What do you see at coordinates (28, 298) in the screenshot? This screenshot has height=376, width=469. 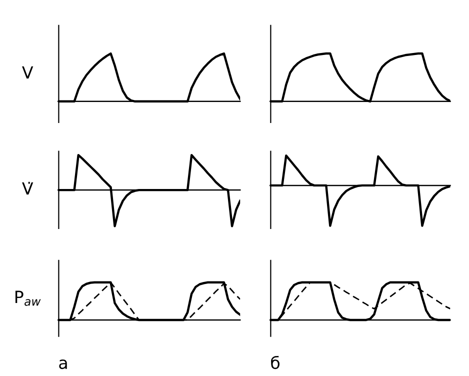 I see `y-axis-title: P$_{aw}$` at bounding box center [28, 298].